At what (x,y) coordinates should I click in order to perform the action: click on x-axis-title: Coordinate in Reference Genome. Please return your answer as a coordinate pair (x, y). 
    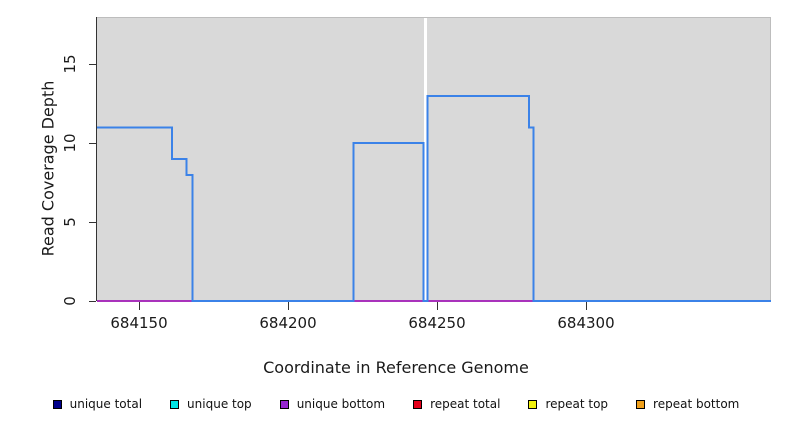
    Looking at the image, I should click on (396, 367).